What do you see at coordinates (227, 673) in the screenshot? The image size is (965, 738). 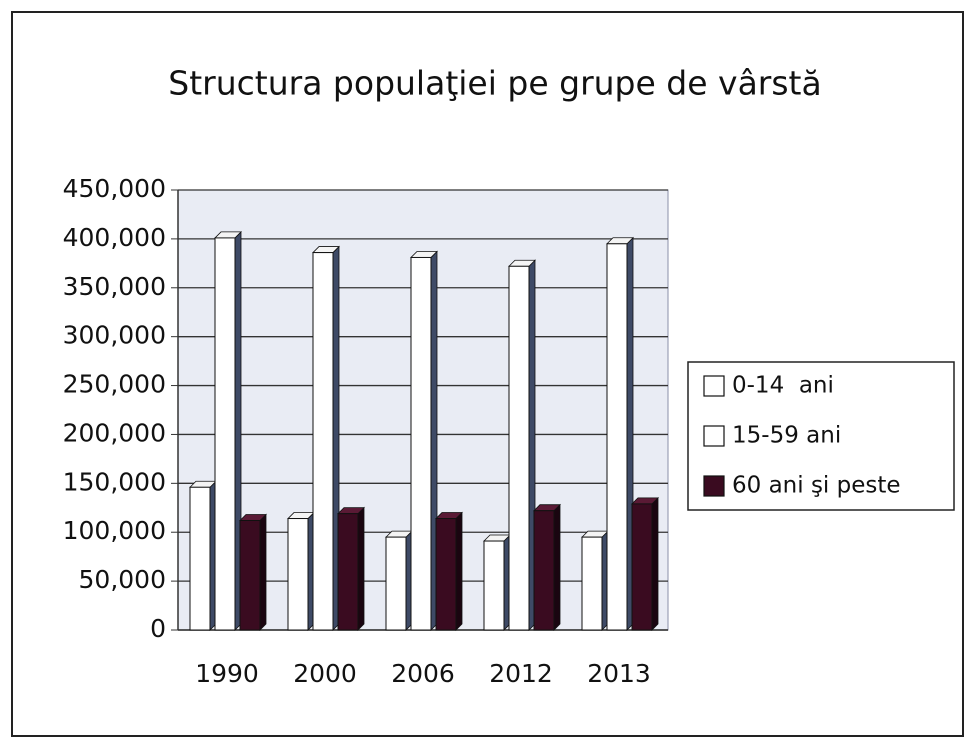 I see `x-tick-label: 1990` at bounding box center [227, 673].